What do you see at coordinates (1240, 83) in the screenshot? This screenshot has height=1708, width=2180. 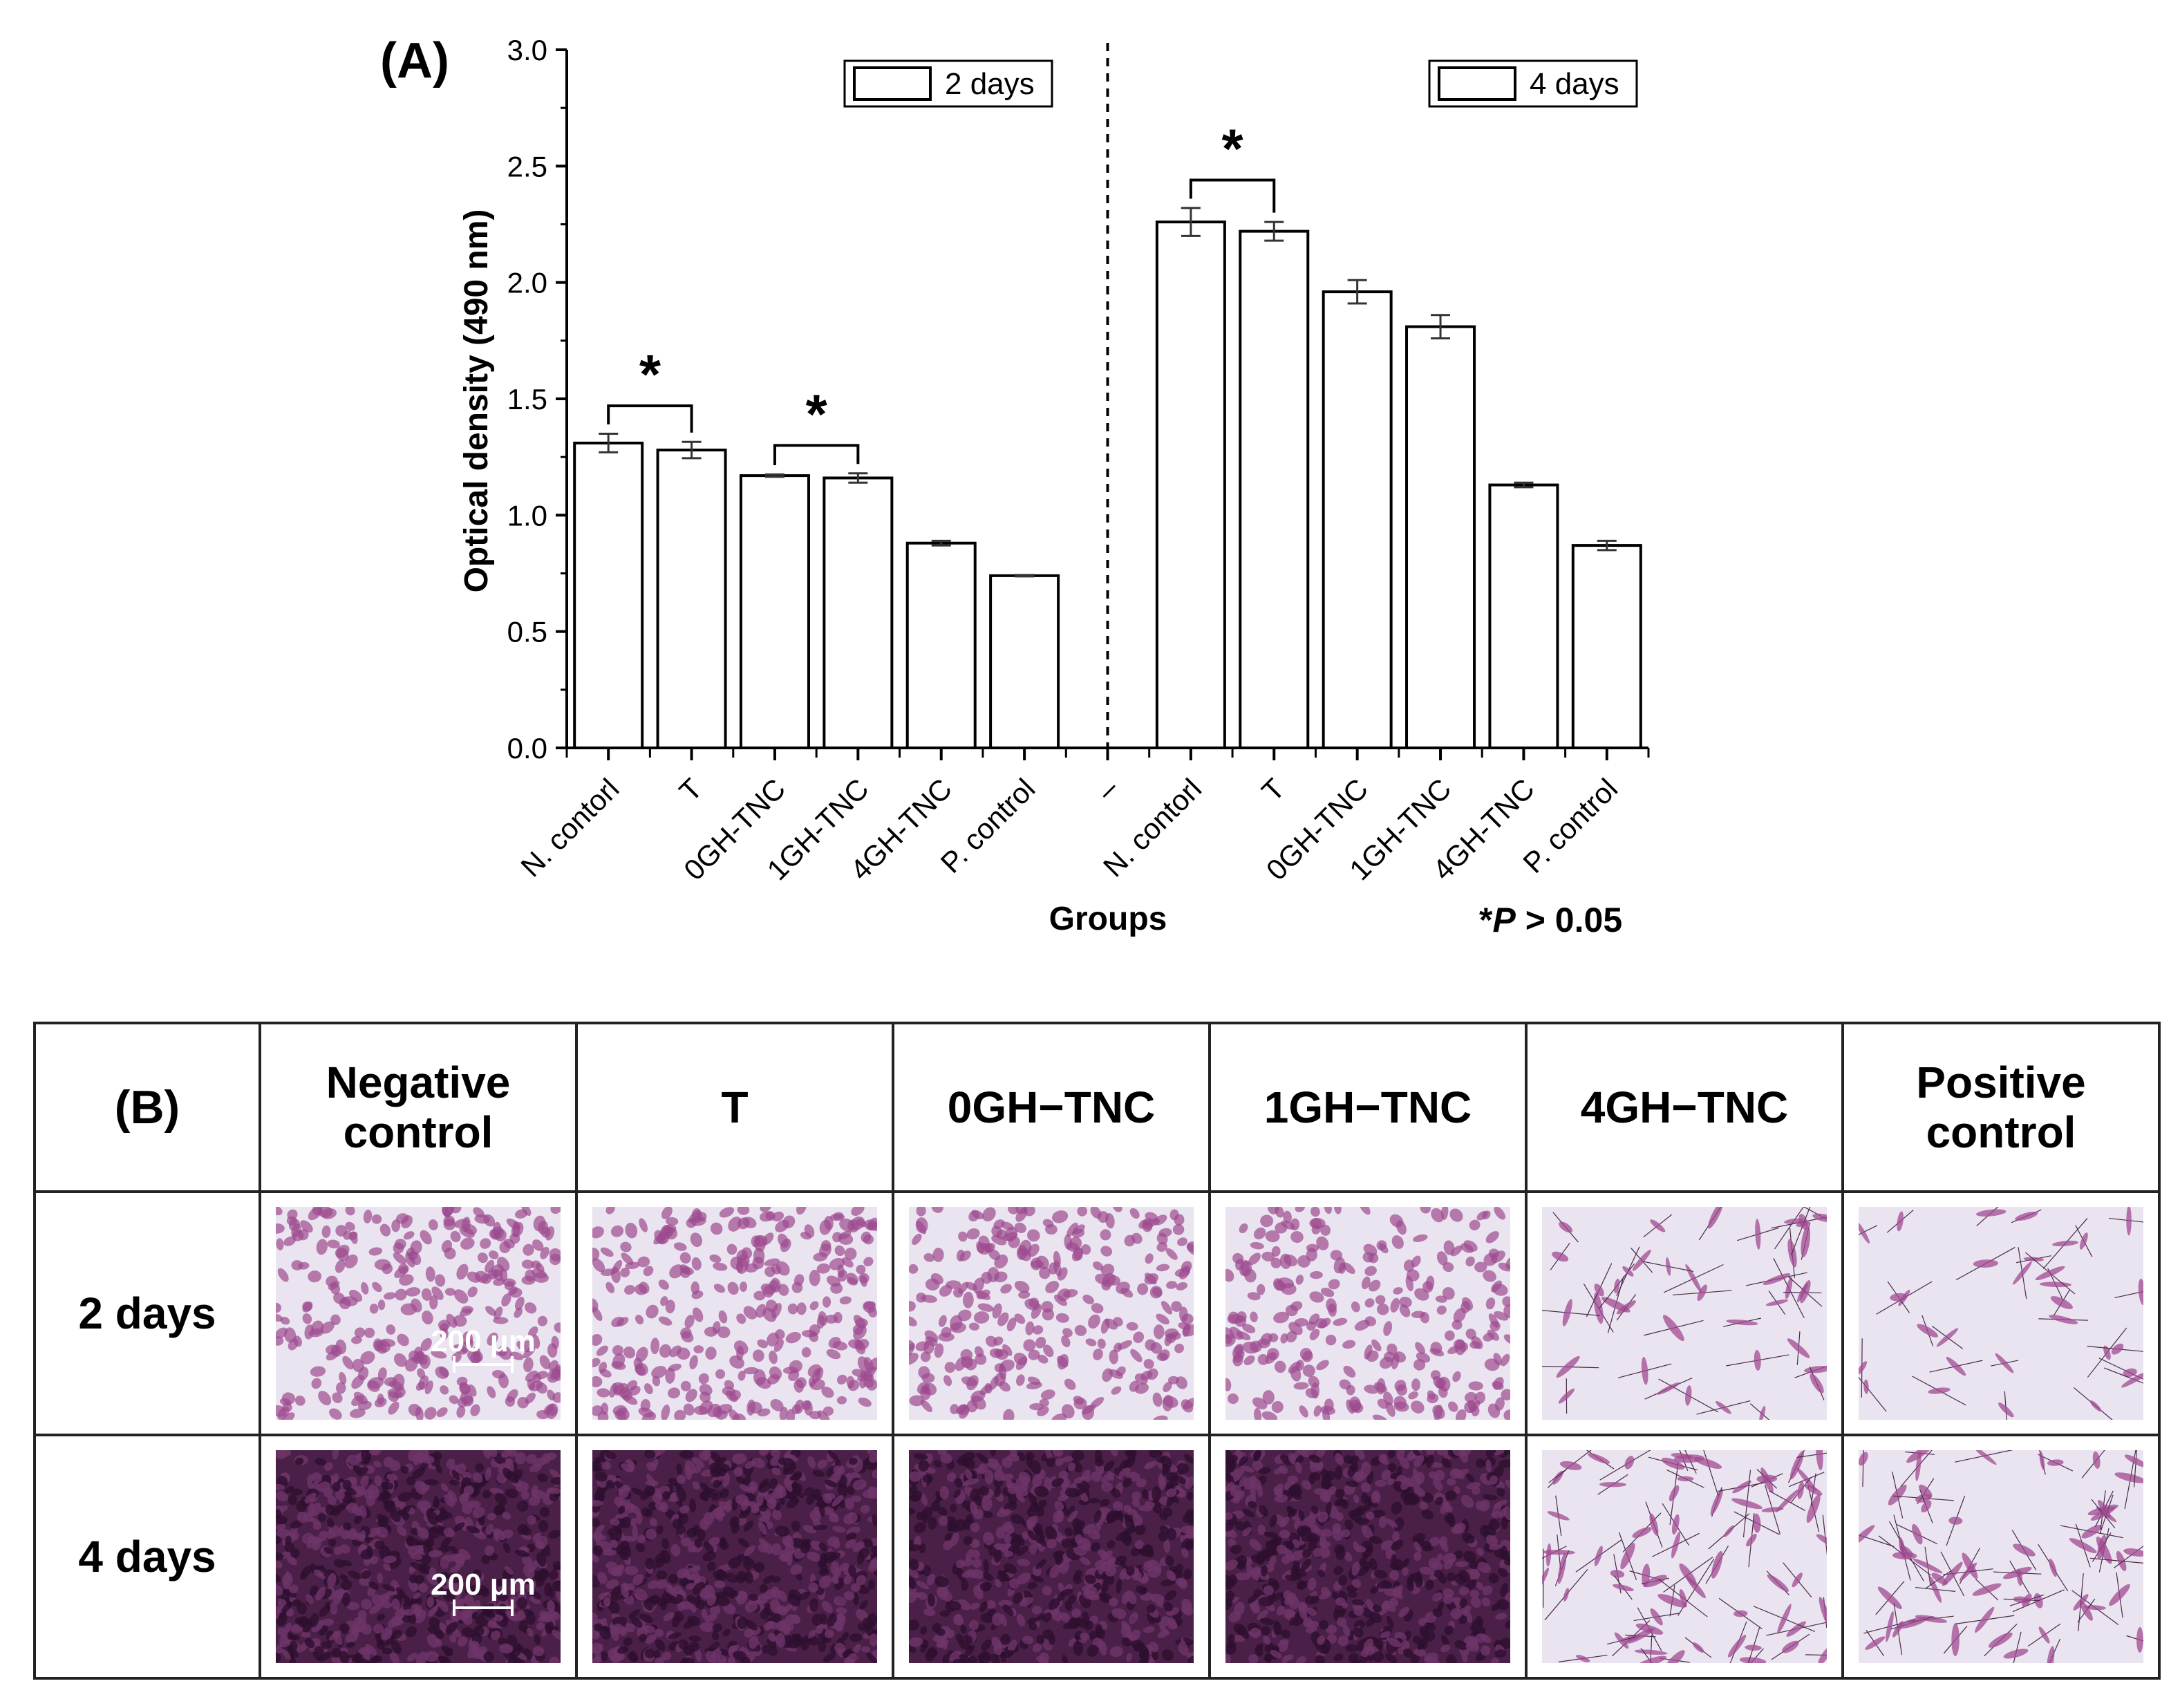 I see `chart-legend: 2 days 4 days` at bounding box center [1240, 83].